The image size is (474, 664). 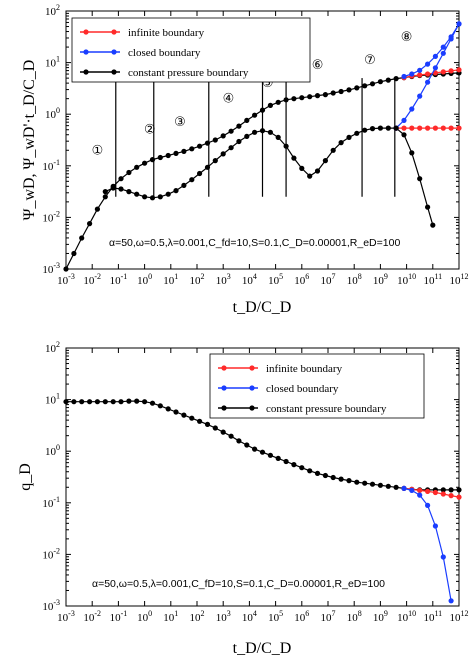 I want to click on x-tick-label: 10³, so click(x=223, y=616).